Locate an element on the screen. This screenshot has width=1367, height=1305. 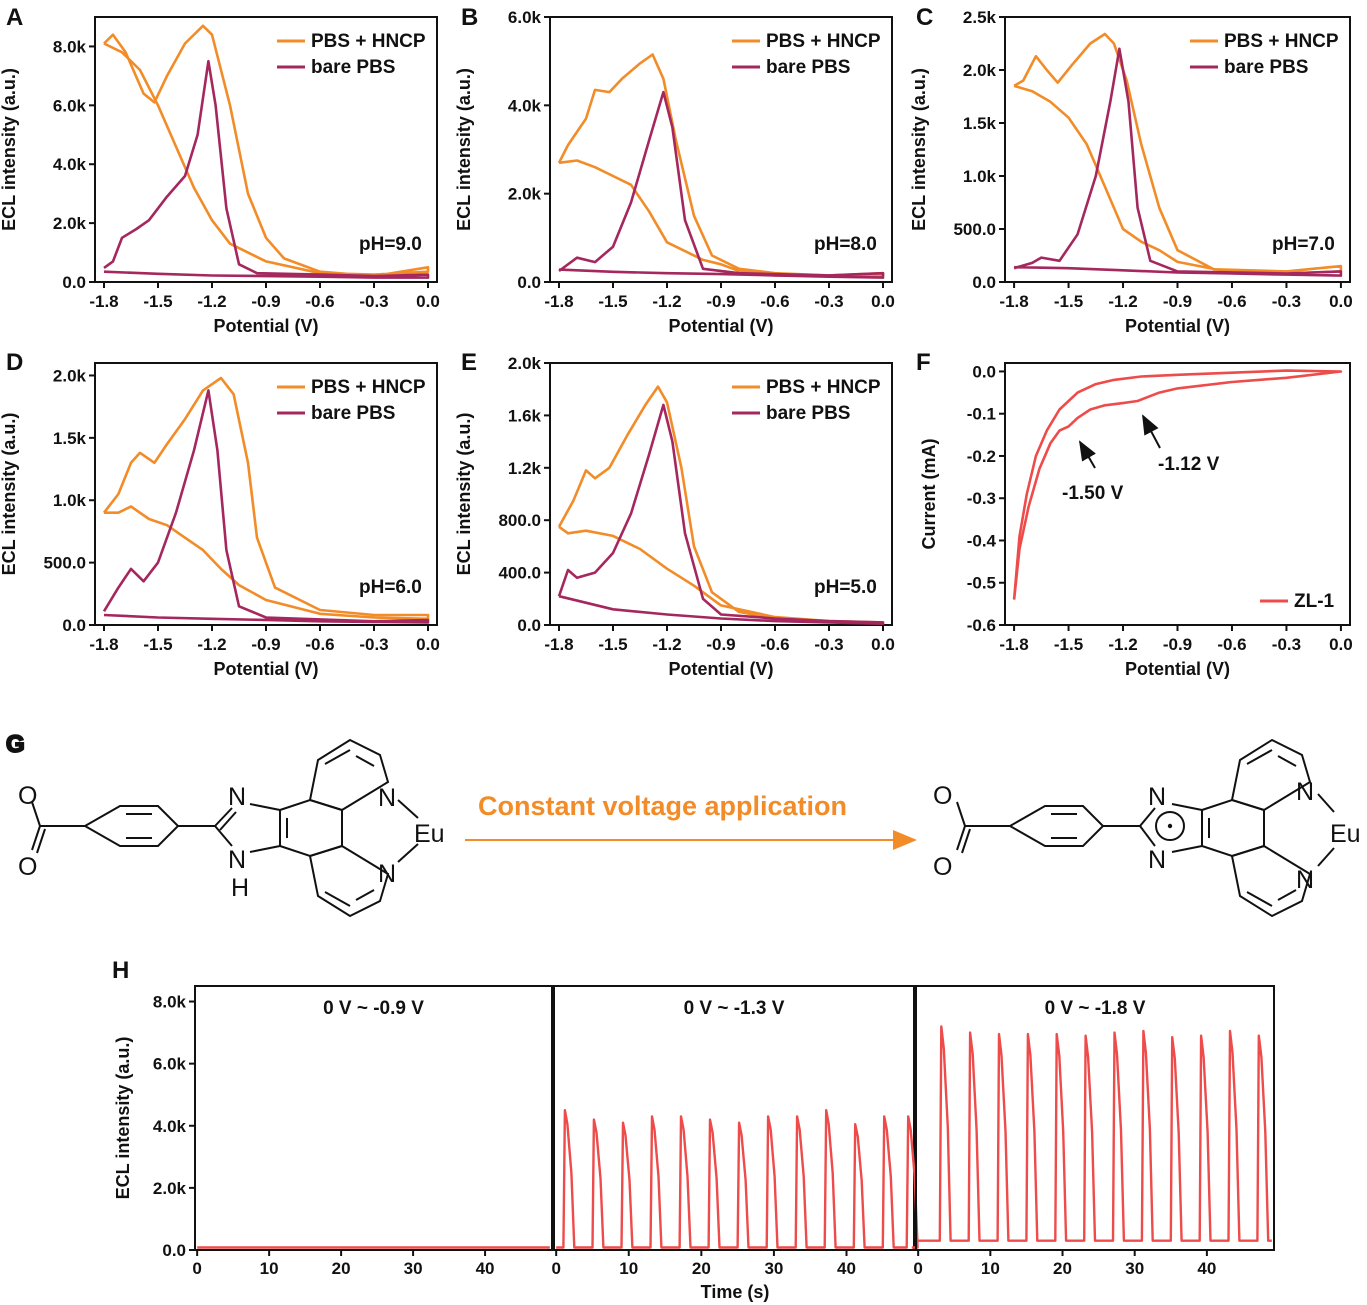
segment-2: 0 V ~ -1.3 V 0 10 20 30 40 is located at coordinates (735, 1131).